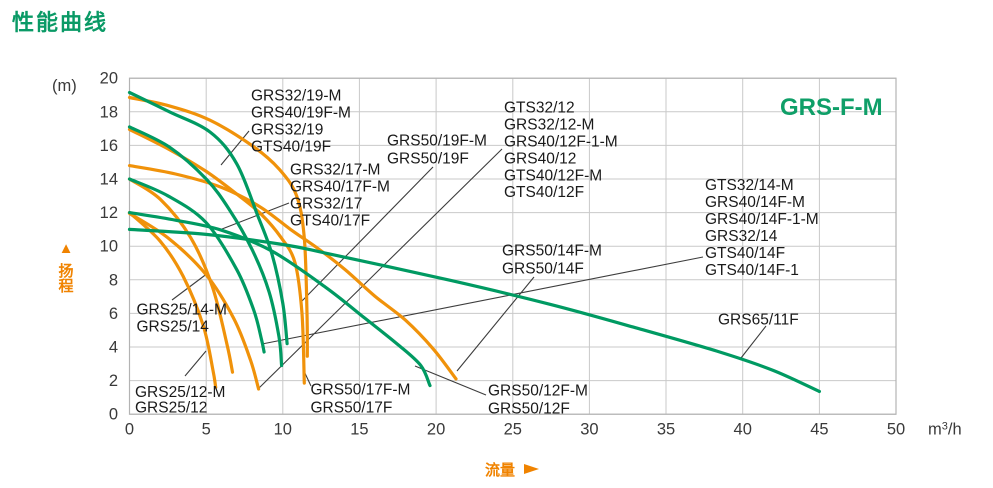 This screenshot has width=993, height=488. I want to click on svg-text: GRS25/14, so click(173, 327).